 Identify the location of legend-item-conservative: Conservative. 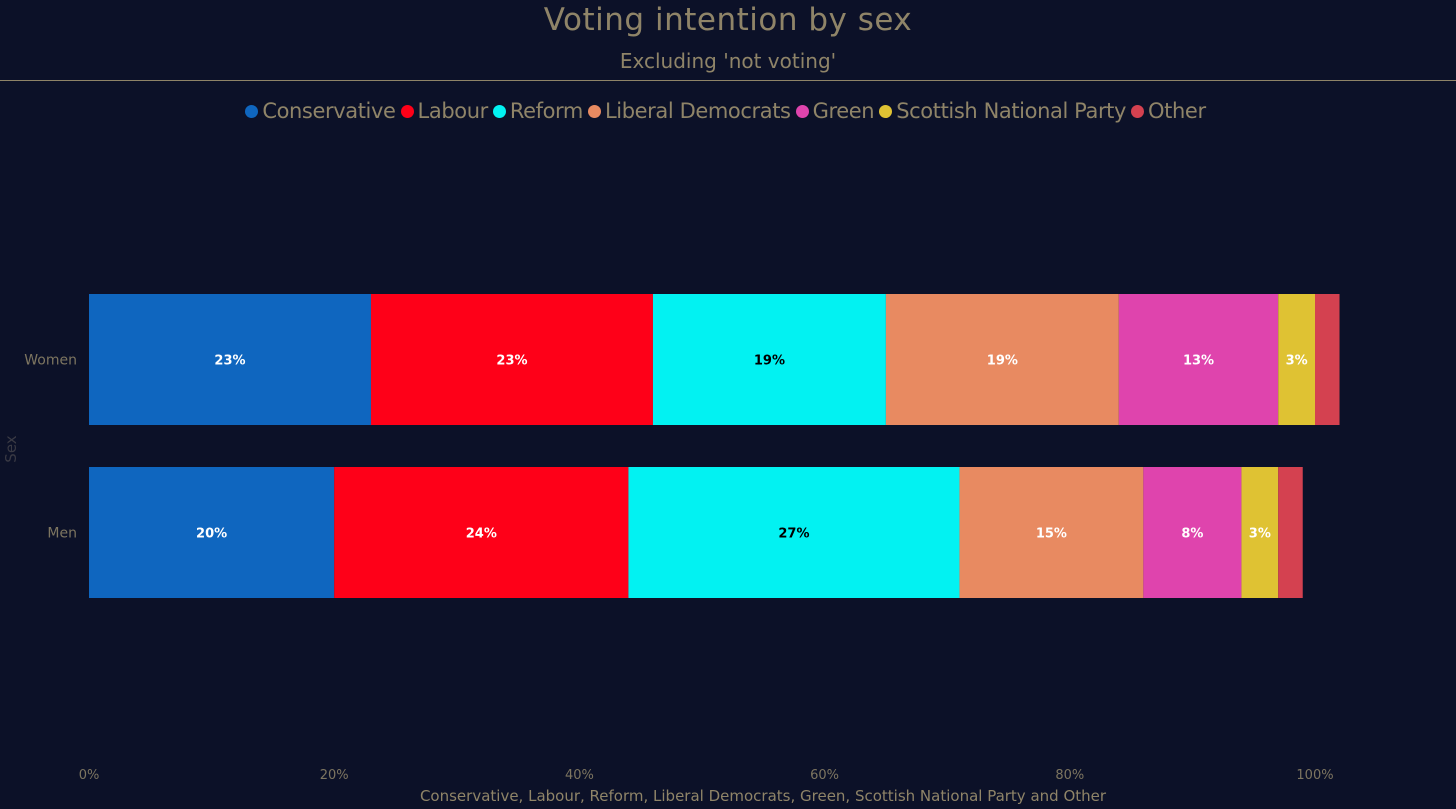
(320, 111).